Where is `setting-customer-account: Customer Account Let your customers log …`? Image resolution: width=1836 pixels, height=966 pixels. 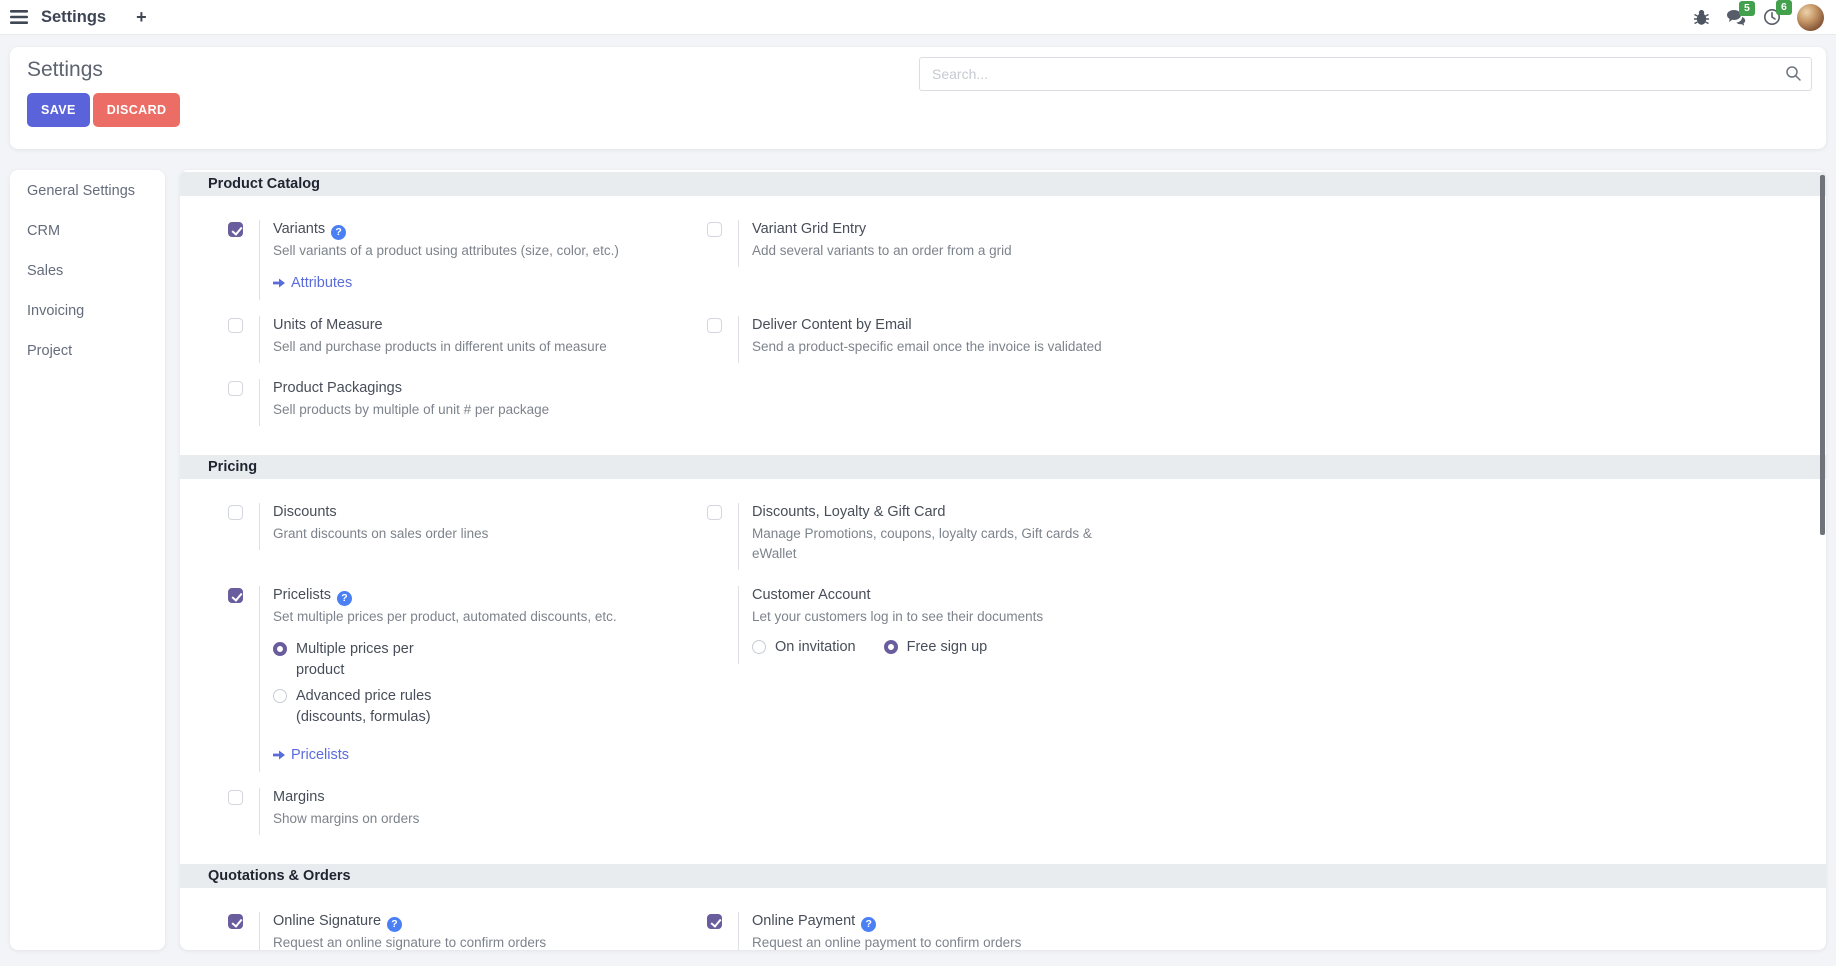
setting-customer-account: Customer Account Let your customers log … is located at coordinates (1266, 625).